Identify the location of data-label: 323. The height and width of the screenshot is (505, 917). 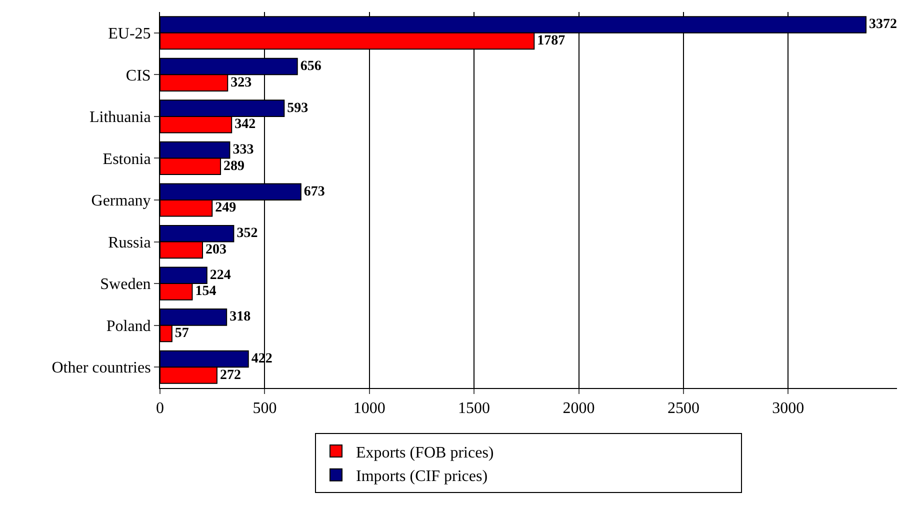
(241, 82).